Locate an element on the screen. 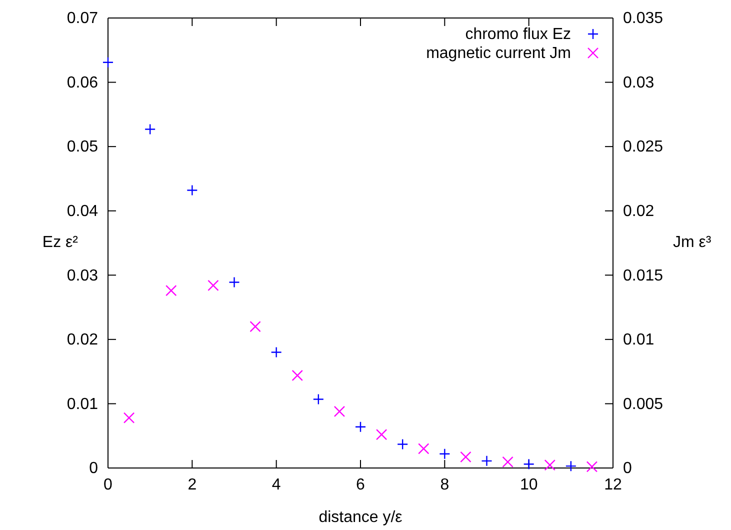 The width and height of the screenshot is (731, 530). y-tick-label: 0.05 is located at coordinates (82, 147).